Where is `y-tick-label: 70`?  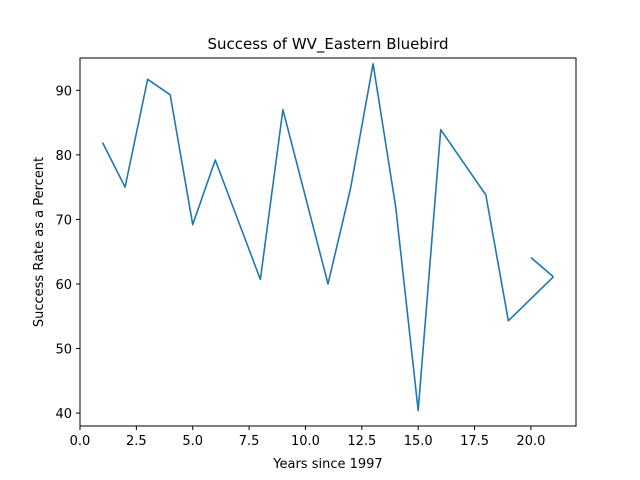
y-tick-label: 70 is located at coordinates (63, 220).